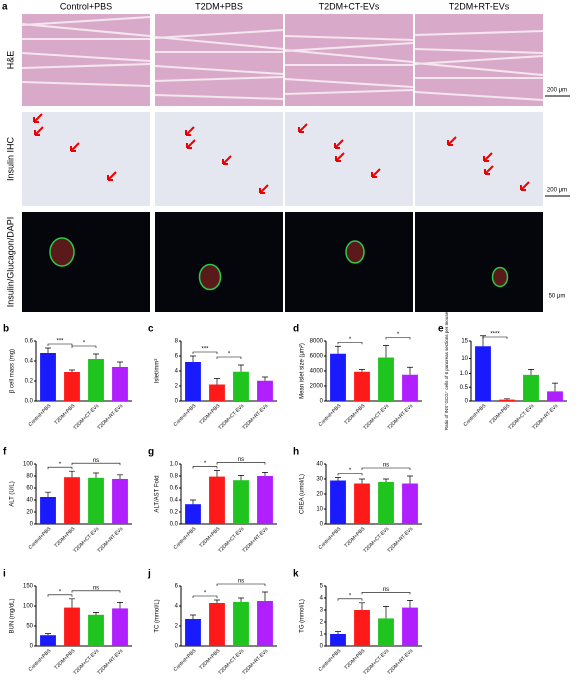 The width and height of the screenshot is (582, 695). Describe the element at coordinates (464, 388) in the screenshot. I see `y-tick-label: 0.5` at that location.